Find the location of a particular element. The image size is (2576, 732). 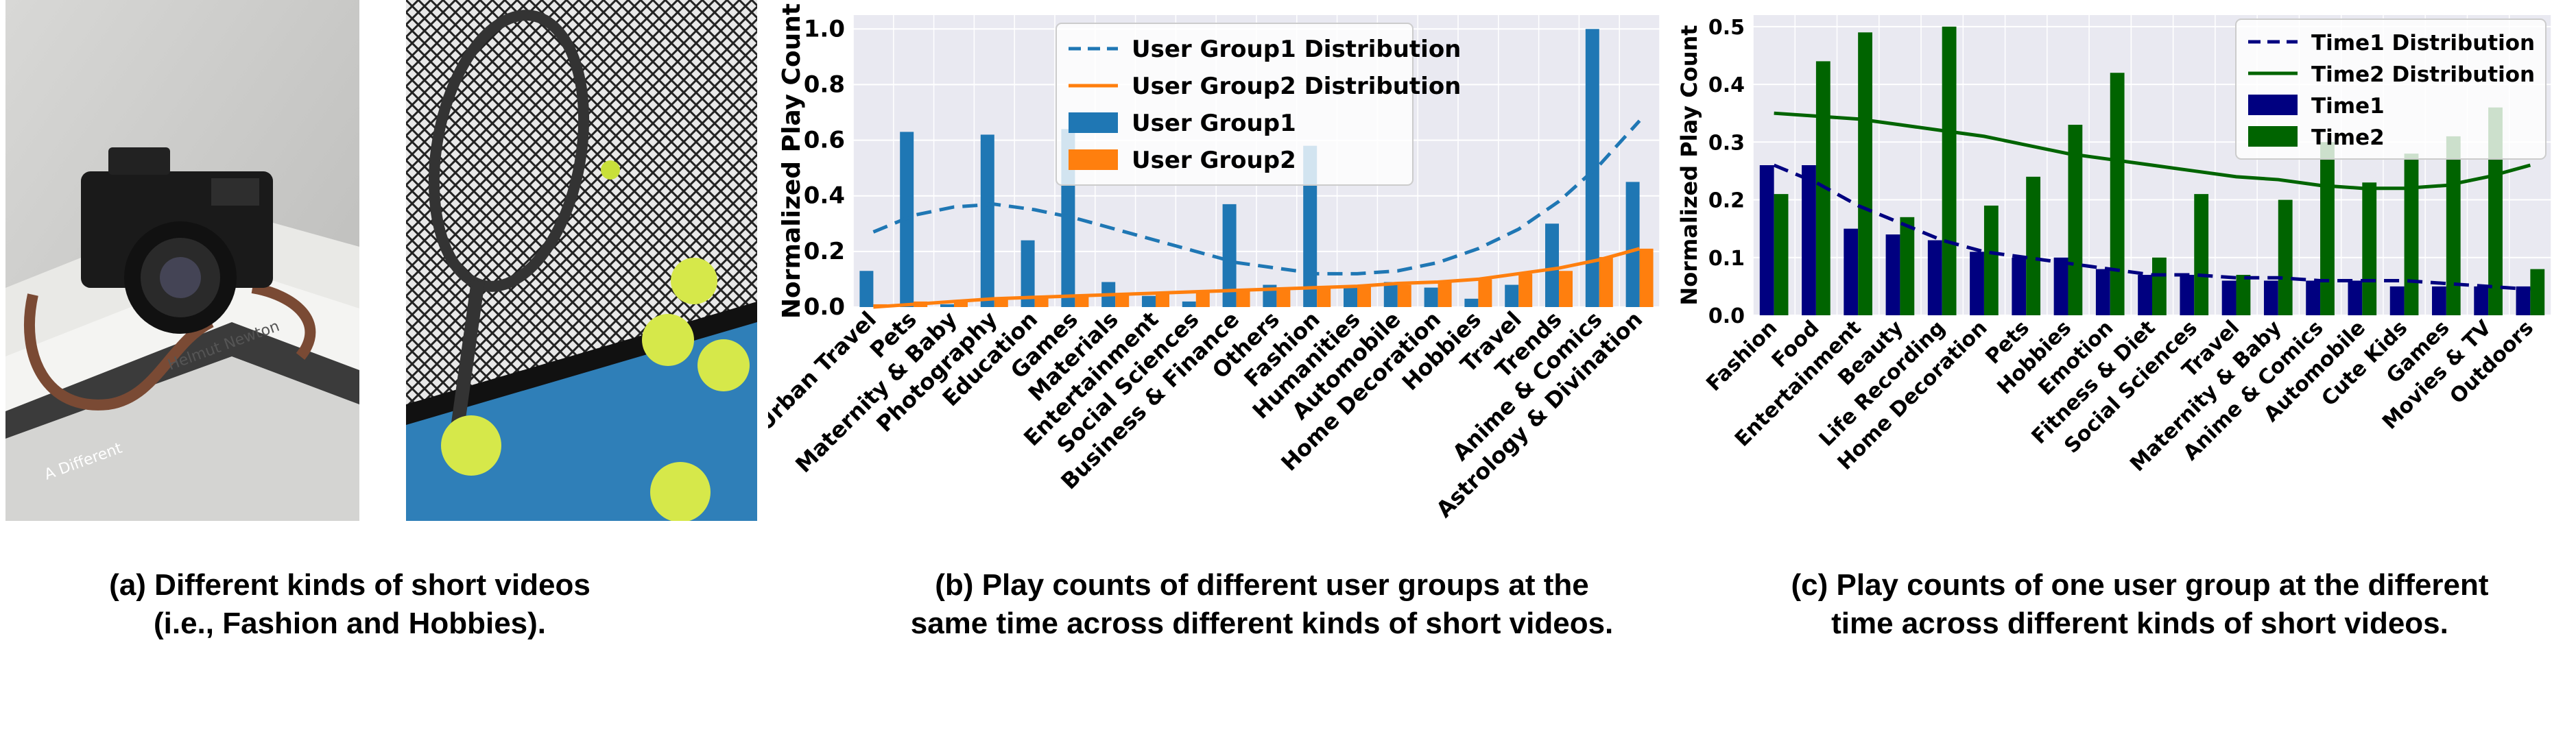

tennis-image is located at coordinates (581, 261).